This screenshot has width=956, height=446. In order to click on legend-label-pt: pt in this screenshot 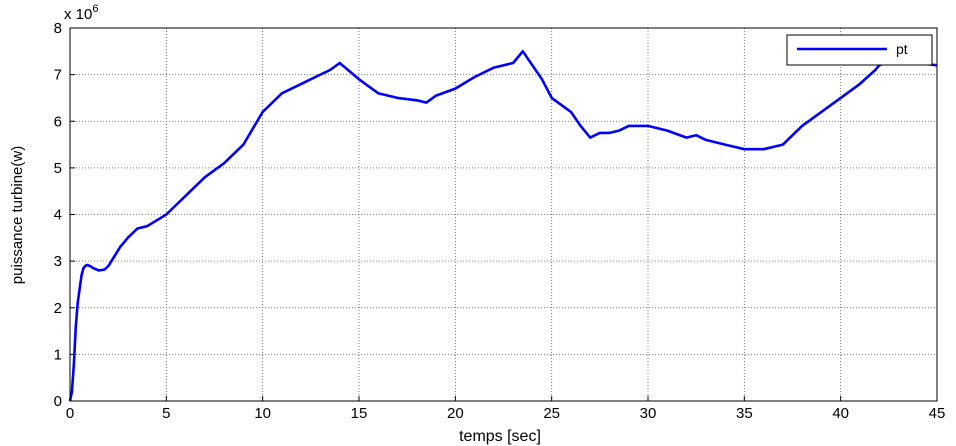, I will do `click(902, 49)`.